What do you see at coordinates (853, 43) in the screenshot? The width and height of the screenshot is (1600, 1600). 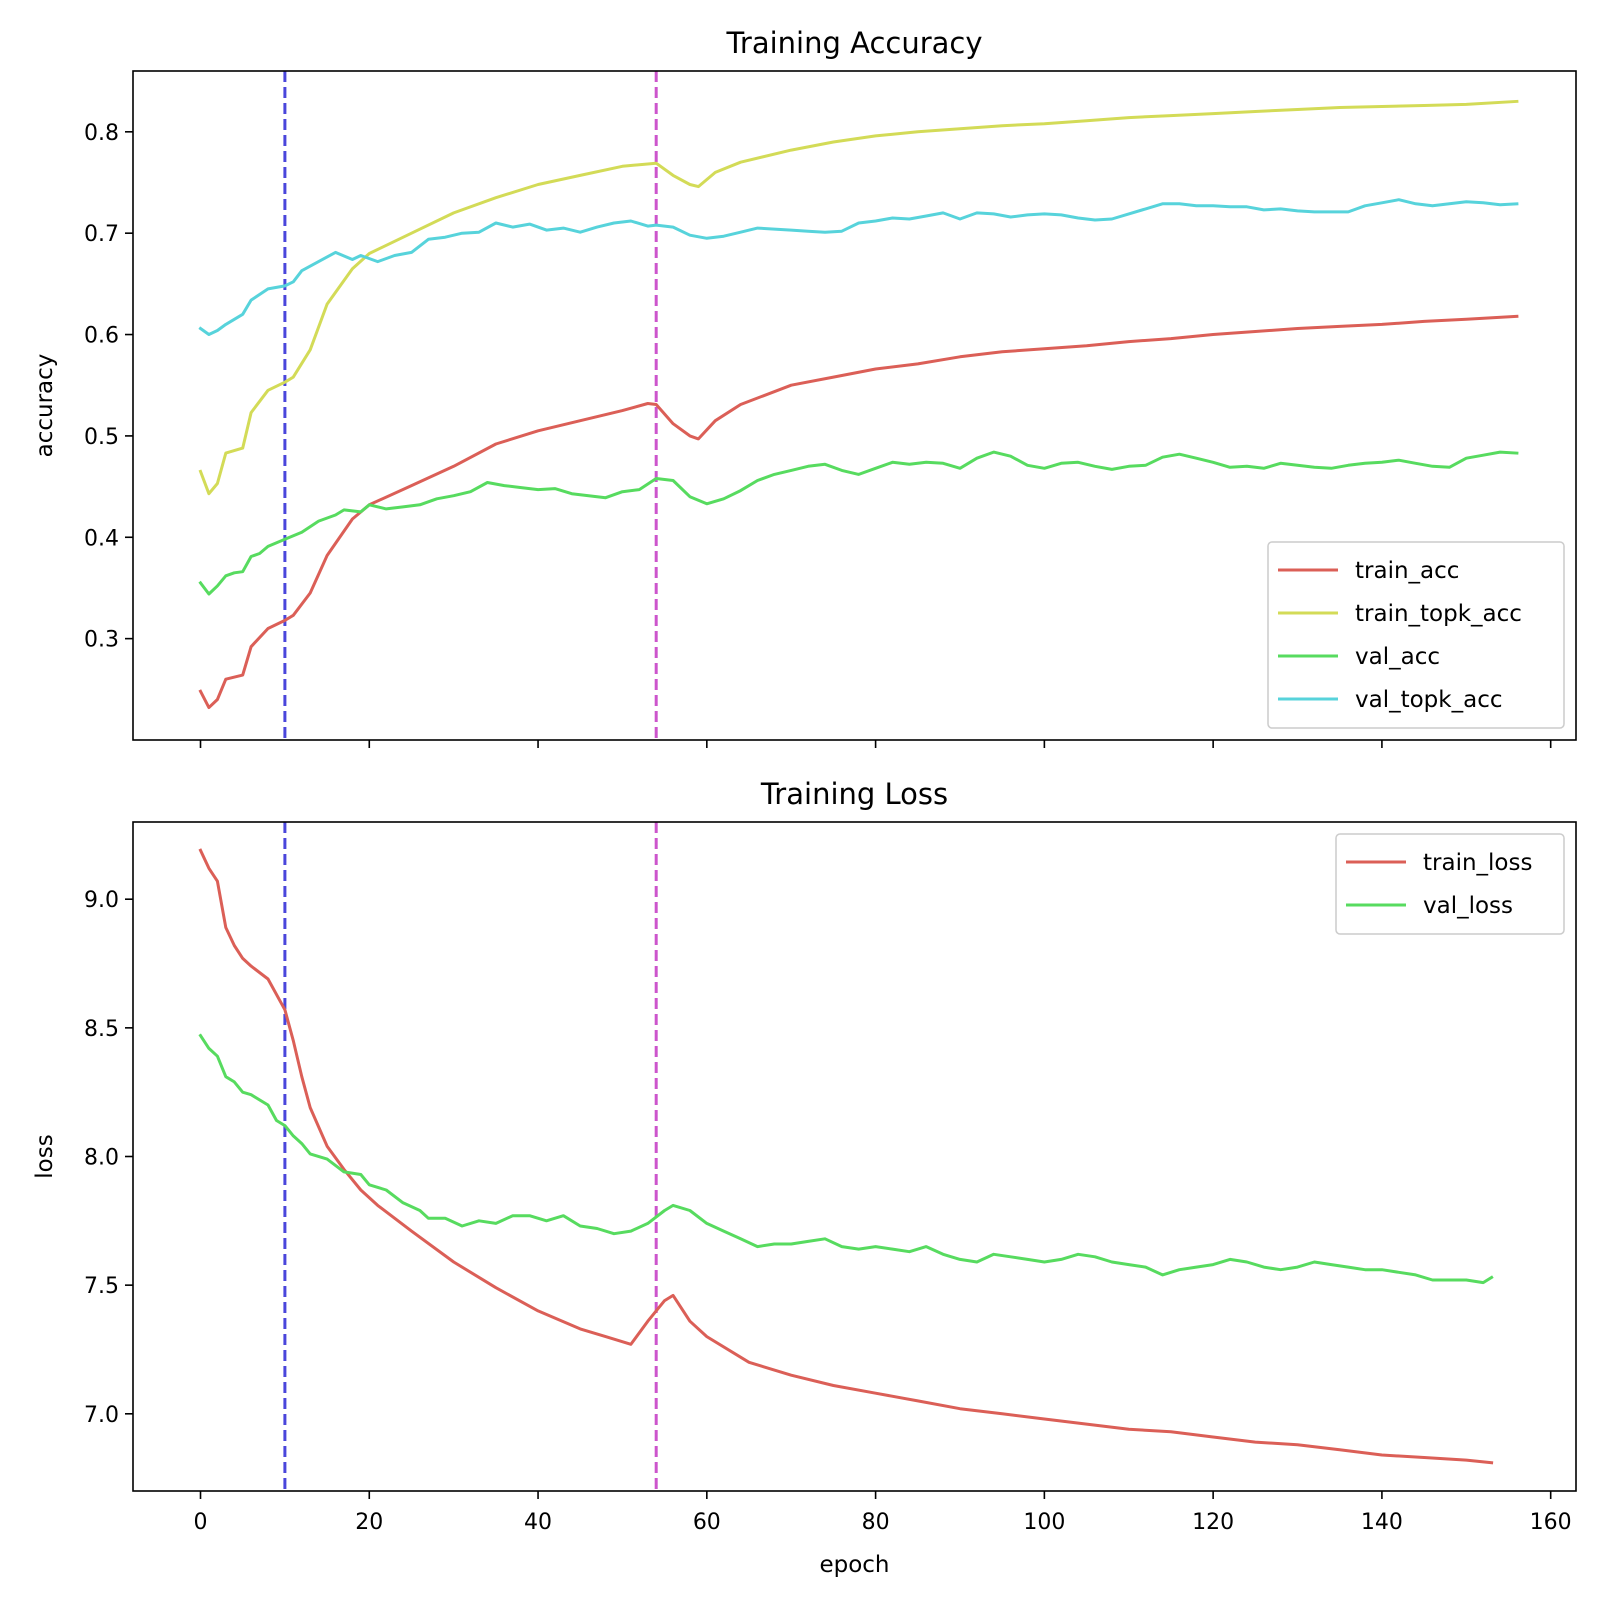 I see `accuracy-chart-title: Training Accuracy` at bounding box center [853, 43].